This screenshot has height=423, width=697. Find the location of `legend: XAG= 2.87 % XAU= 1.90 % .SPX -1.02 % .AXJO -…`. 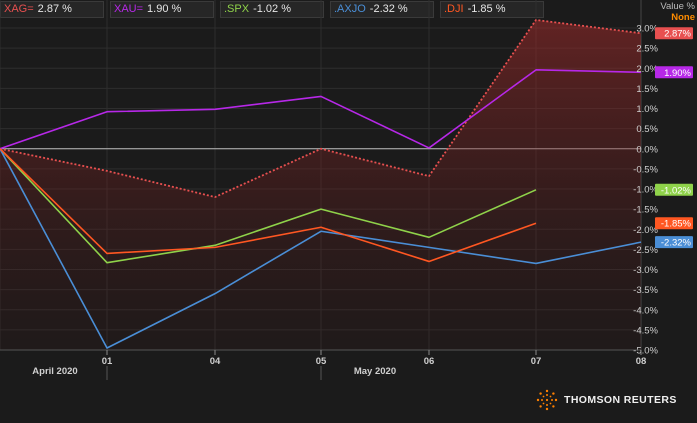

legend: XAG= 2.87 % XAU= 1.90 % .SPX -1.02 % .AXJO -… is located at coordinates (325, 10).